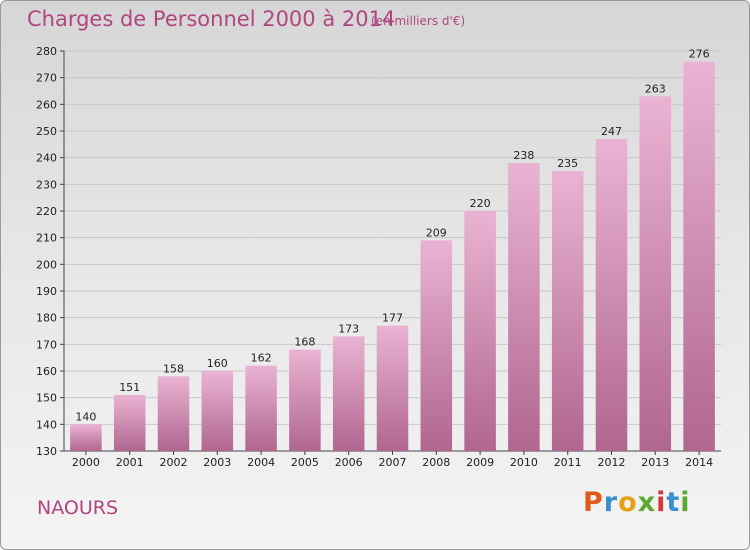 The width and height of the screenshot is (750, 550). Describe the element at coordinates (418, 21) in the screenshot. I see `chart-subtitle: (en milliers d'€)` at that location.